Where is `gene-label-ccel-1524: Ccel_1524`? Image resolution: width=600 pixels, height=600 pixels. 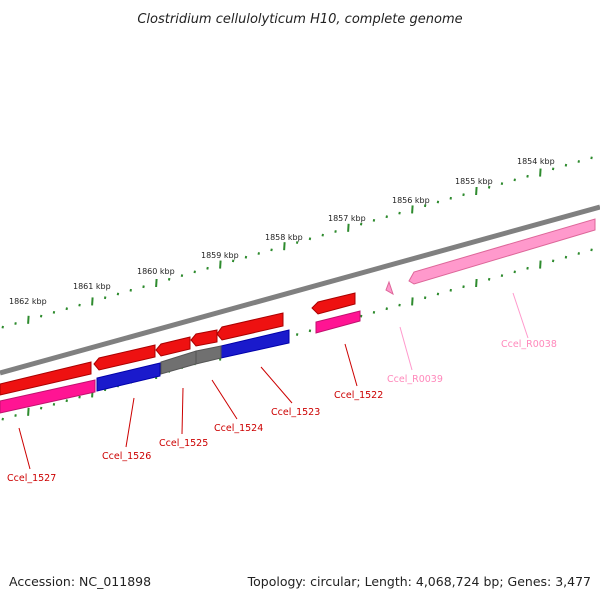
gene-label-ccel-1524: Ccel_1524 is located at coordinates (238, 428).